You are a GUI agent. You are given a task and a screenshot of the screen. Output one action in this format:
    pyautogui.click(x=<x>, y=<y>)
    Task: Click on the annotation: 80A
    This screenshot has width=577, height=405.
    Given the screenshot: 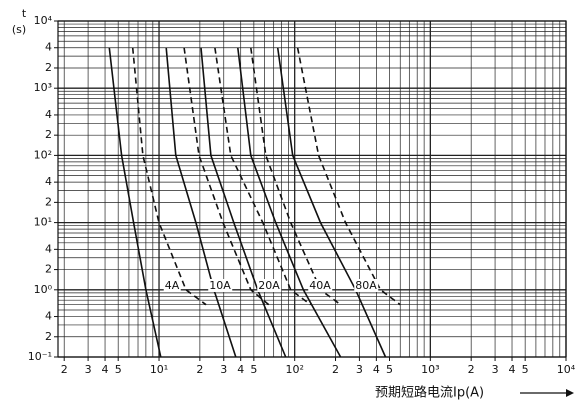 What is the action you would take?
    pyautogui.click(x=366, y=285)
    